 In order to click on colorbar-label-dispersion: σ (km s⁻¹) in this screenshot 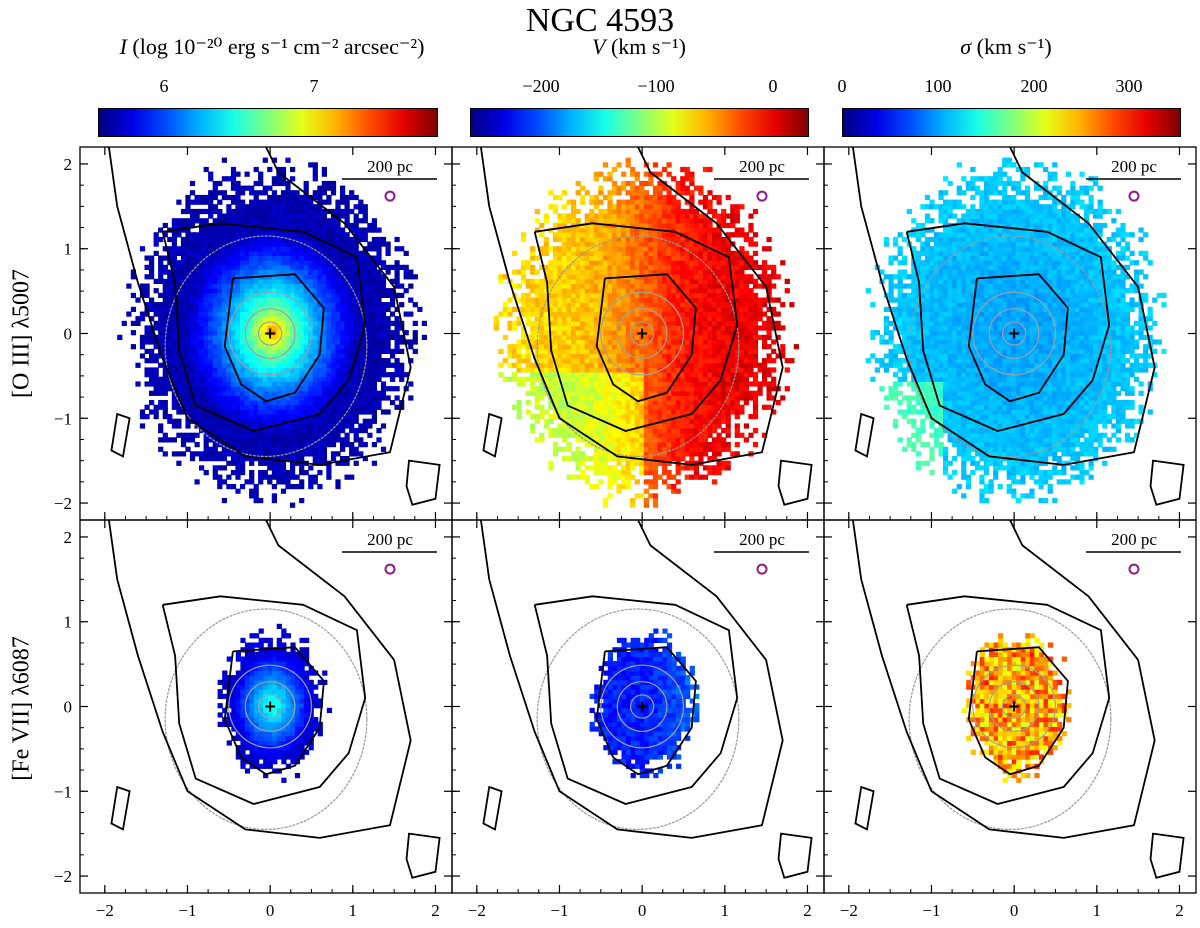, I will do `click(1006, 47)`.